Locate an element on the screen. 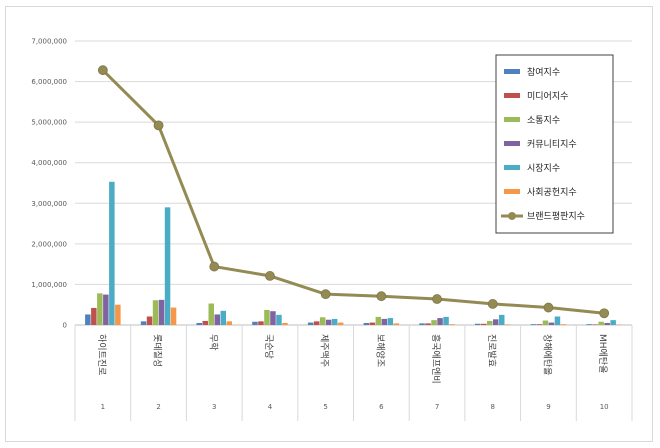 This screenshot has width=660, height=448. category-name-label: 흥국에프엔비 is located at coordinates (436, 359).